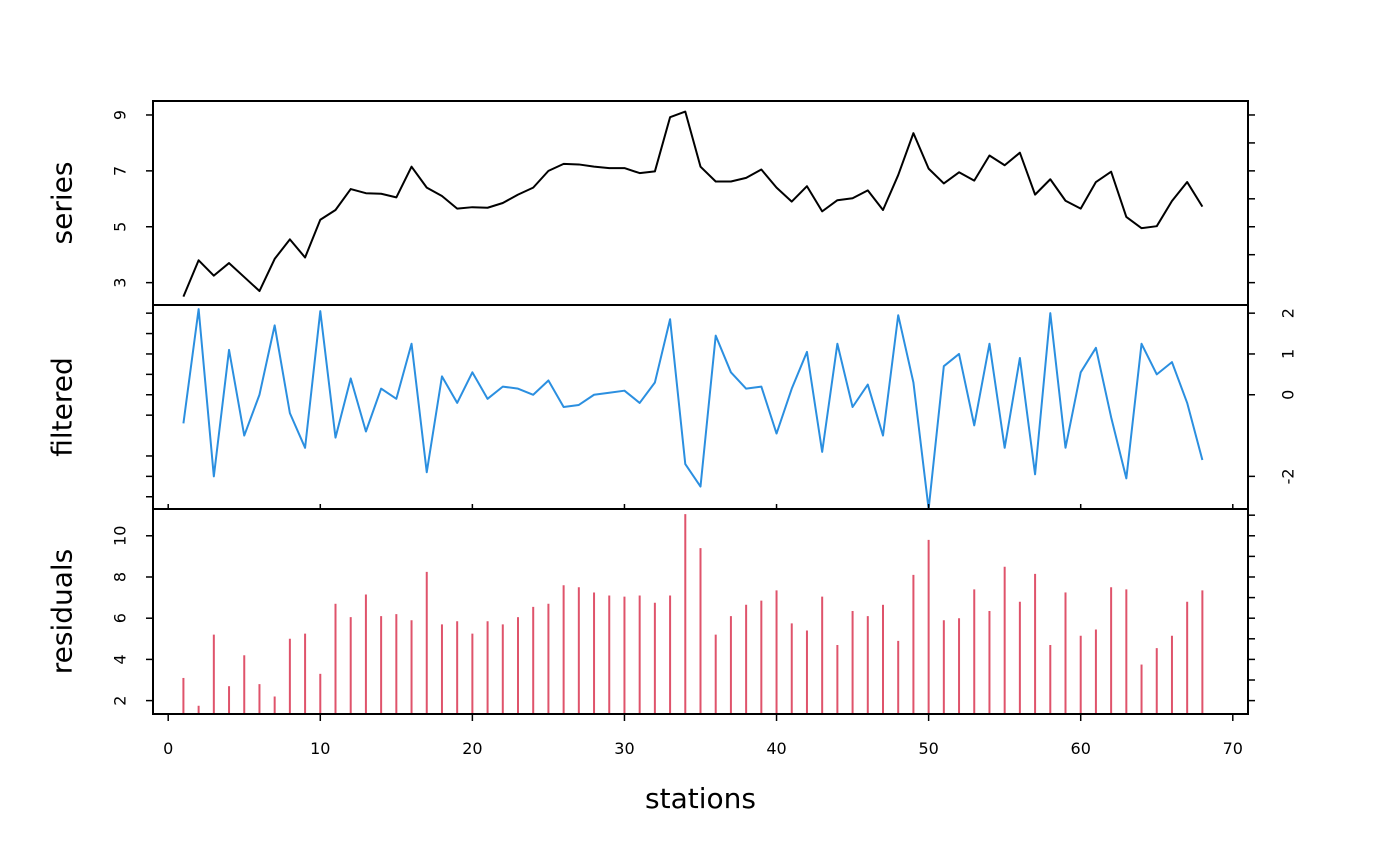 Image resolution: width=1400 pixels, height=866 pixels. Describe the element at coordinates (776, 748) in the screenshot. I see `x-tick-label: 40` at that location.